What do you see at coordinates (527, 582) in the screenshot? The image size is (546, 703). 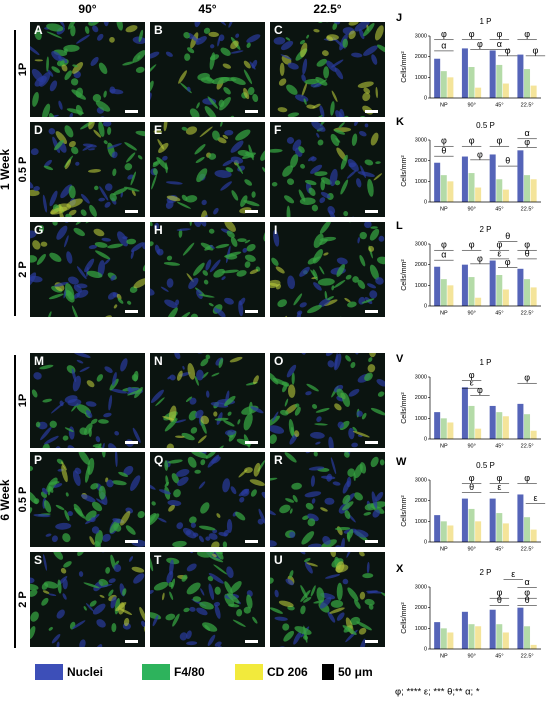 I see `significance-mark: α` at bounding box center [527, 582].